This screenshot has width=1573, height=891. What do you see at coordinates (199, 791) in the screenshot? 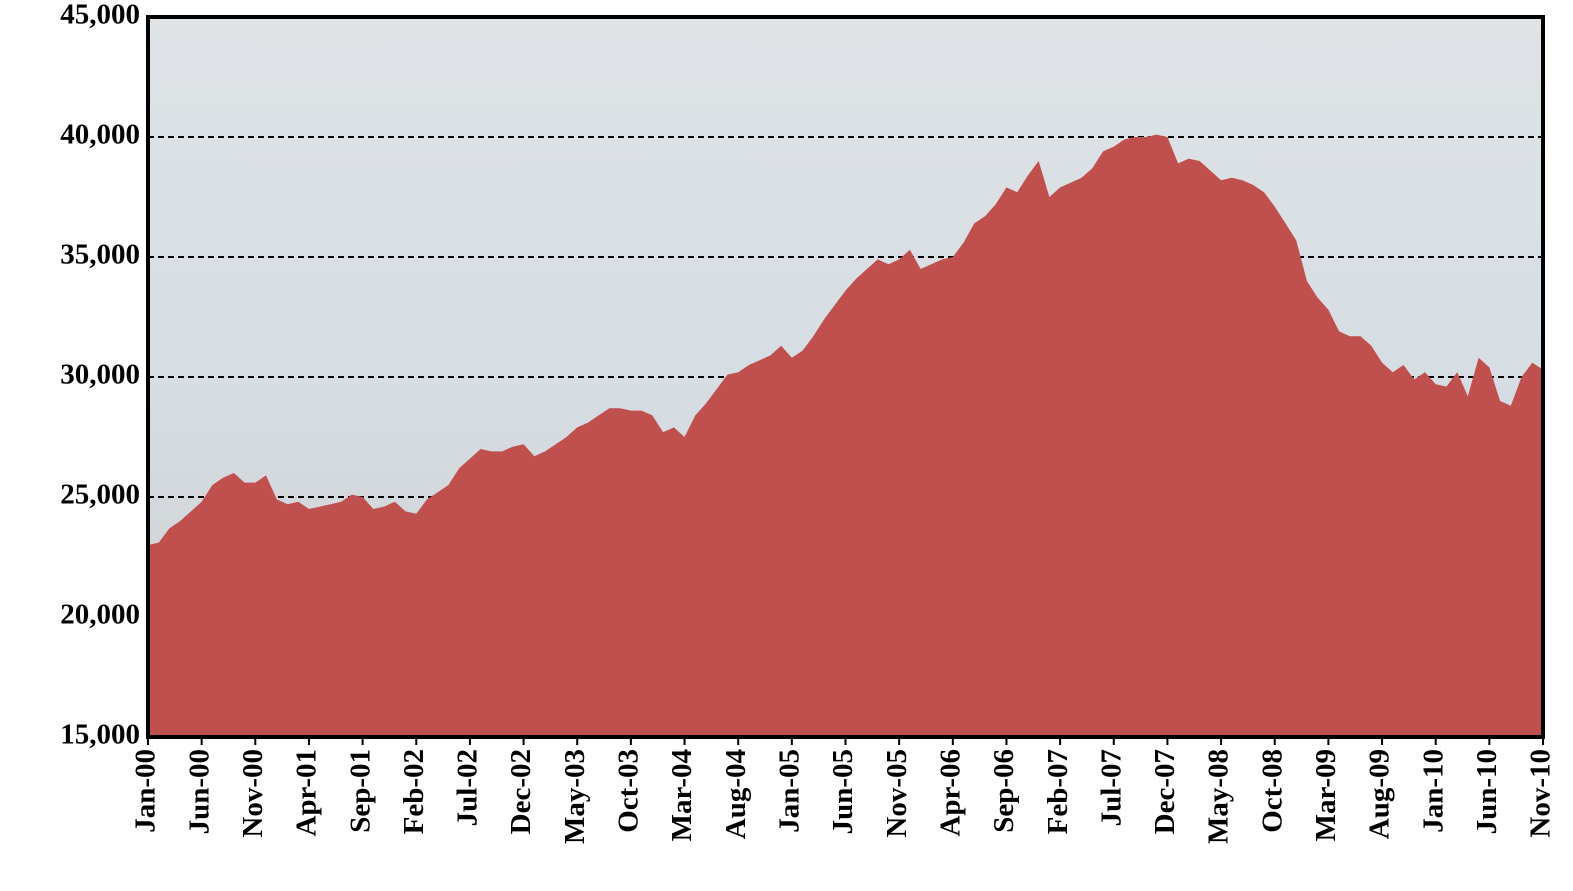
I see `x-tick-label: Jun-00` at bounding box center [199, 791].